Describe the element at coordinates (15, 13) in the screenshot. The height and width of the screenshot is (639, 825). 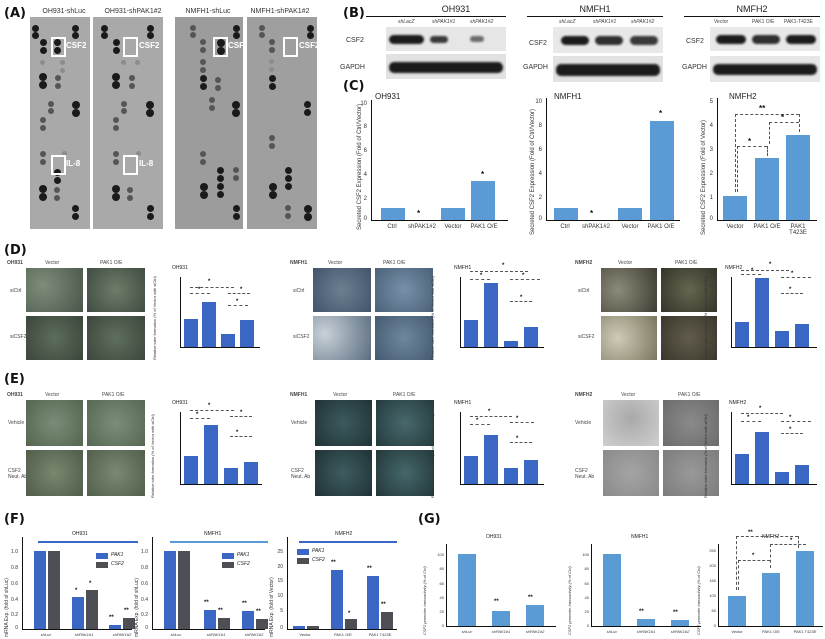
I see `panel-label-a: (A)` at that location.